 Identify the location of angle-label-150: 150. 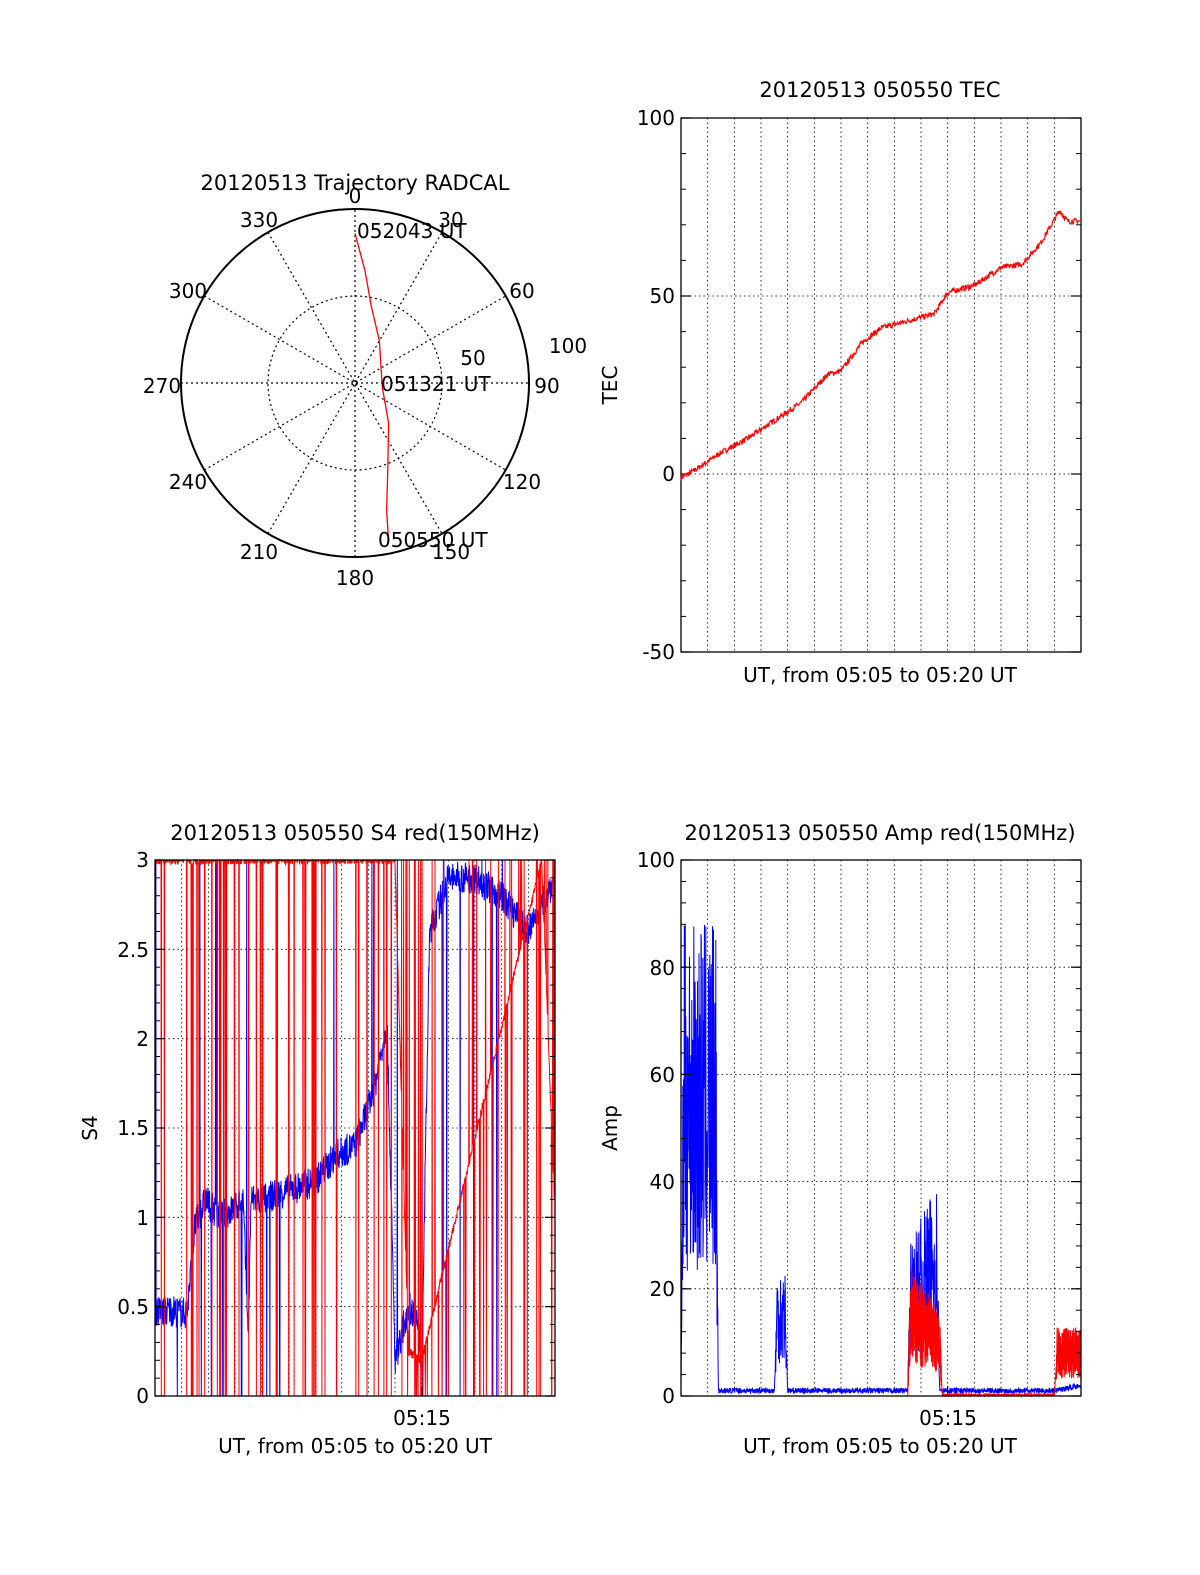
(451, 552).